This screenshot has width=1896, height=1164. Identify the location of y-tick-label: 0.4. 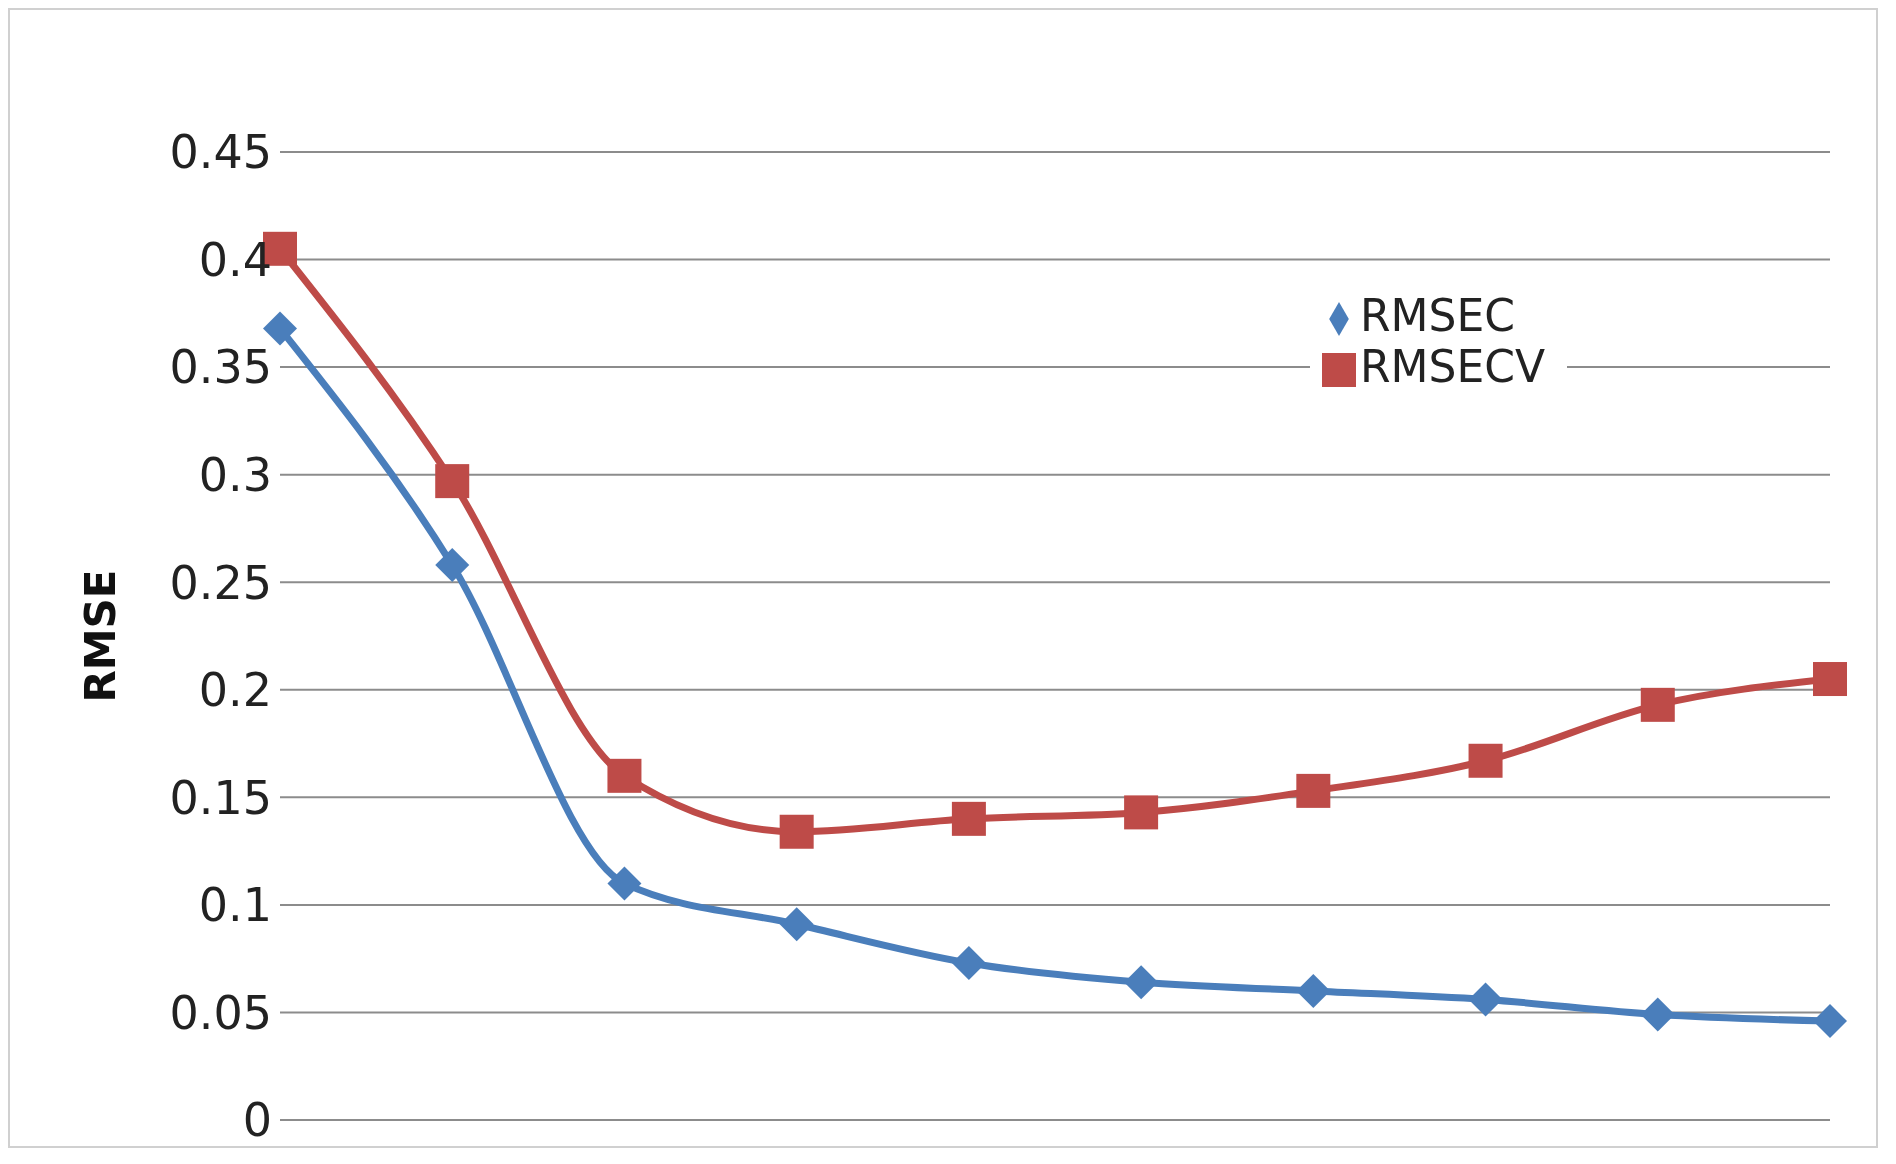
(235, 259).